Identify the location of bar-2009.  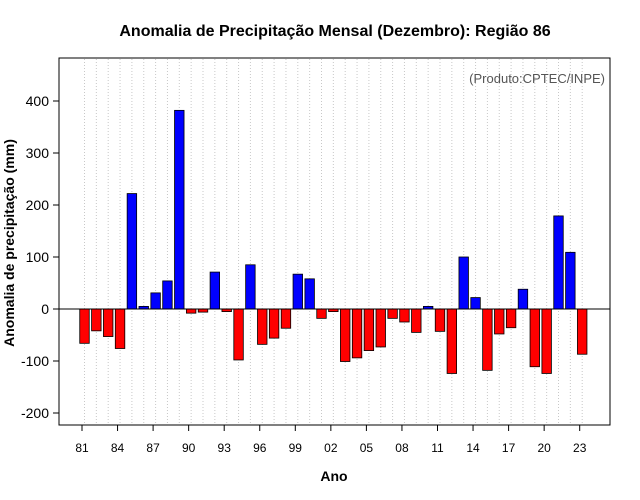
(416, 320).